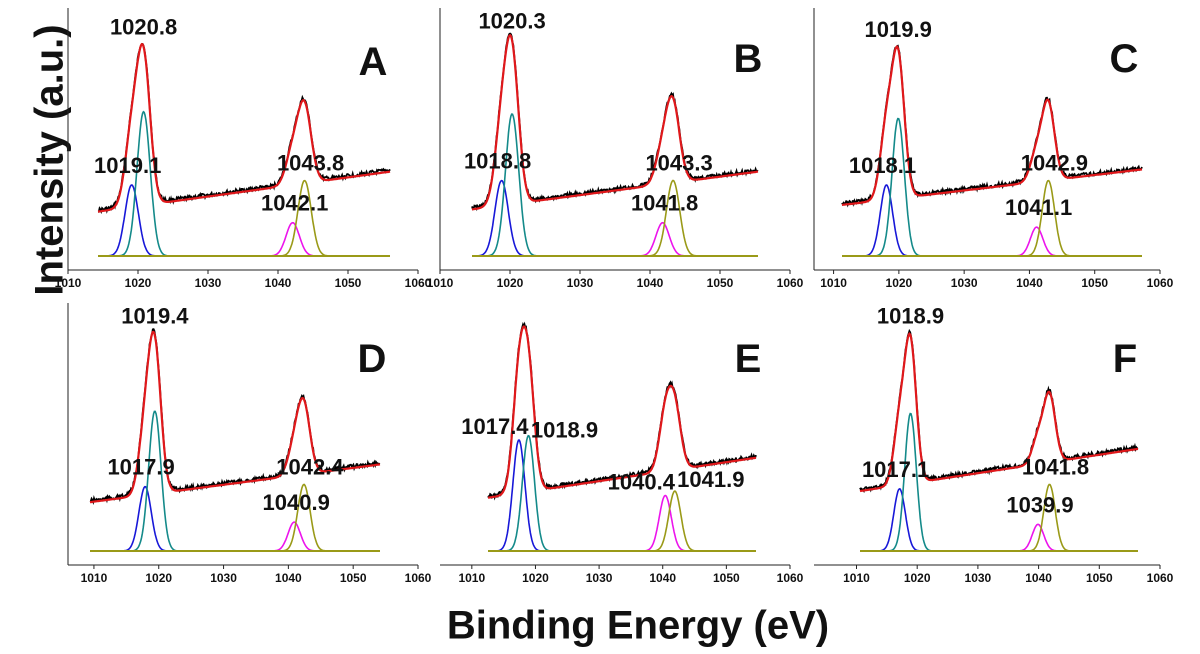  What do you see at coordinates (372, 359) in the screenshot?
I see `panel-letter: D` at bounding box center [372, 359].